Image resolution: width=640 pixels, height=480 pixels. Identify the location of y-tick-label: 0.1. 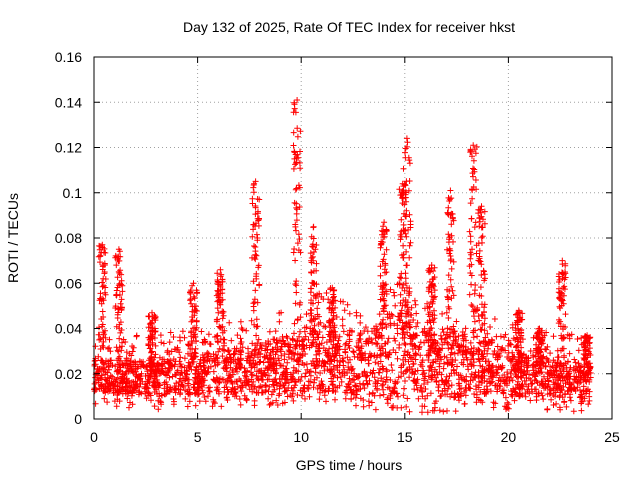
(73, 193).